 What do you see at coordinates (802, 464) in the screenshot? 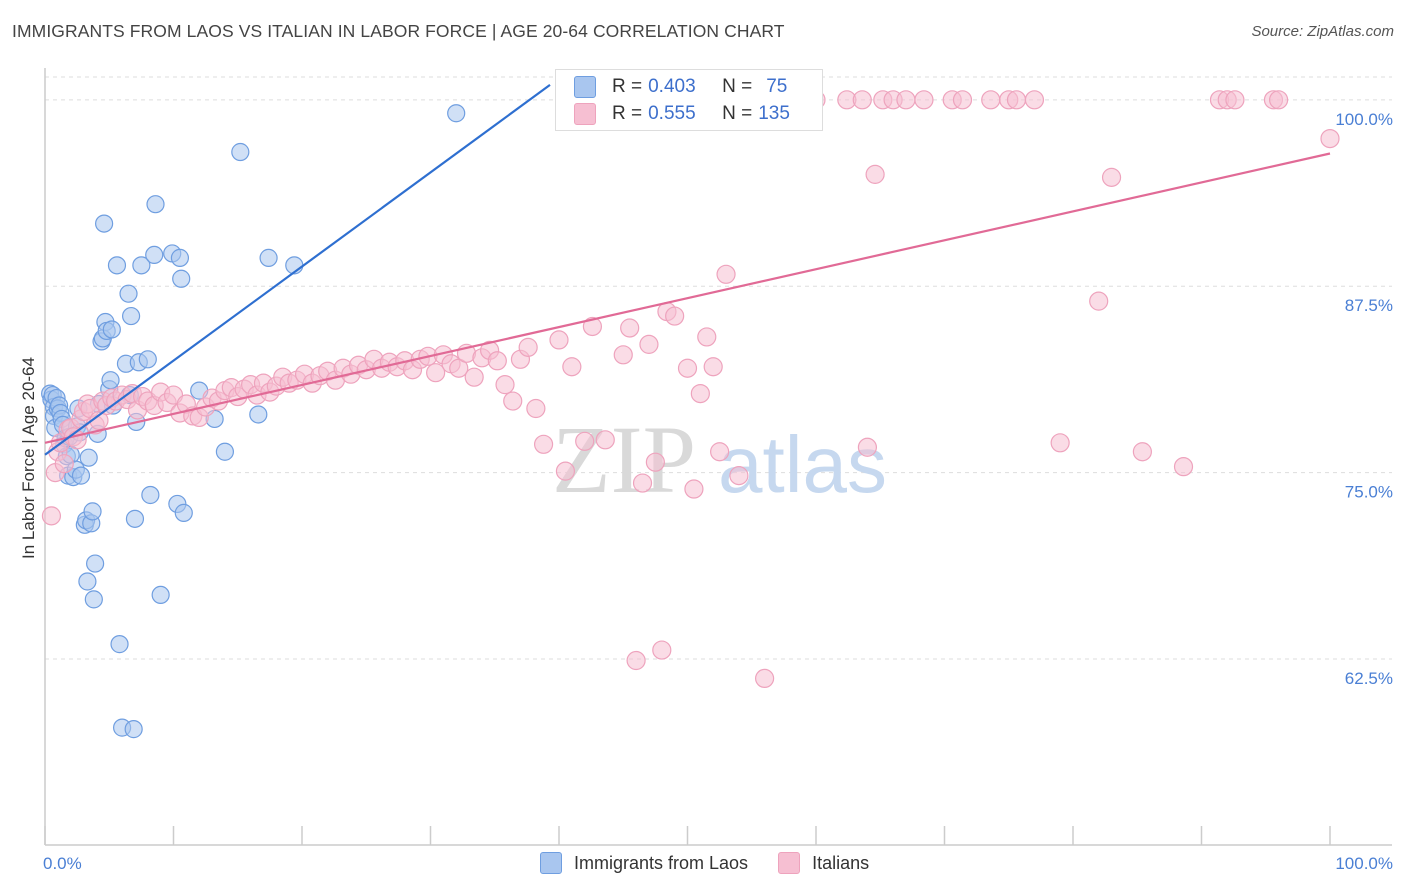
I see `watermark-atlas: atlas` at bounding box center [802, 464].